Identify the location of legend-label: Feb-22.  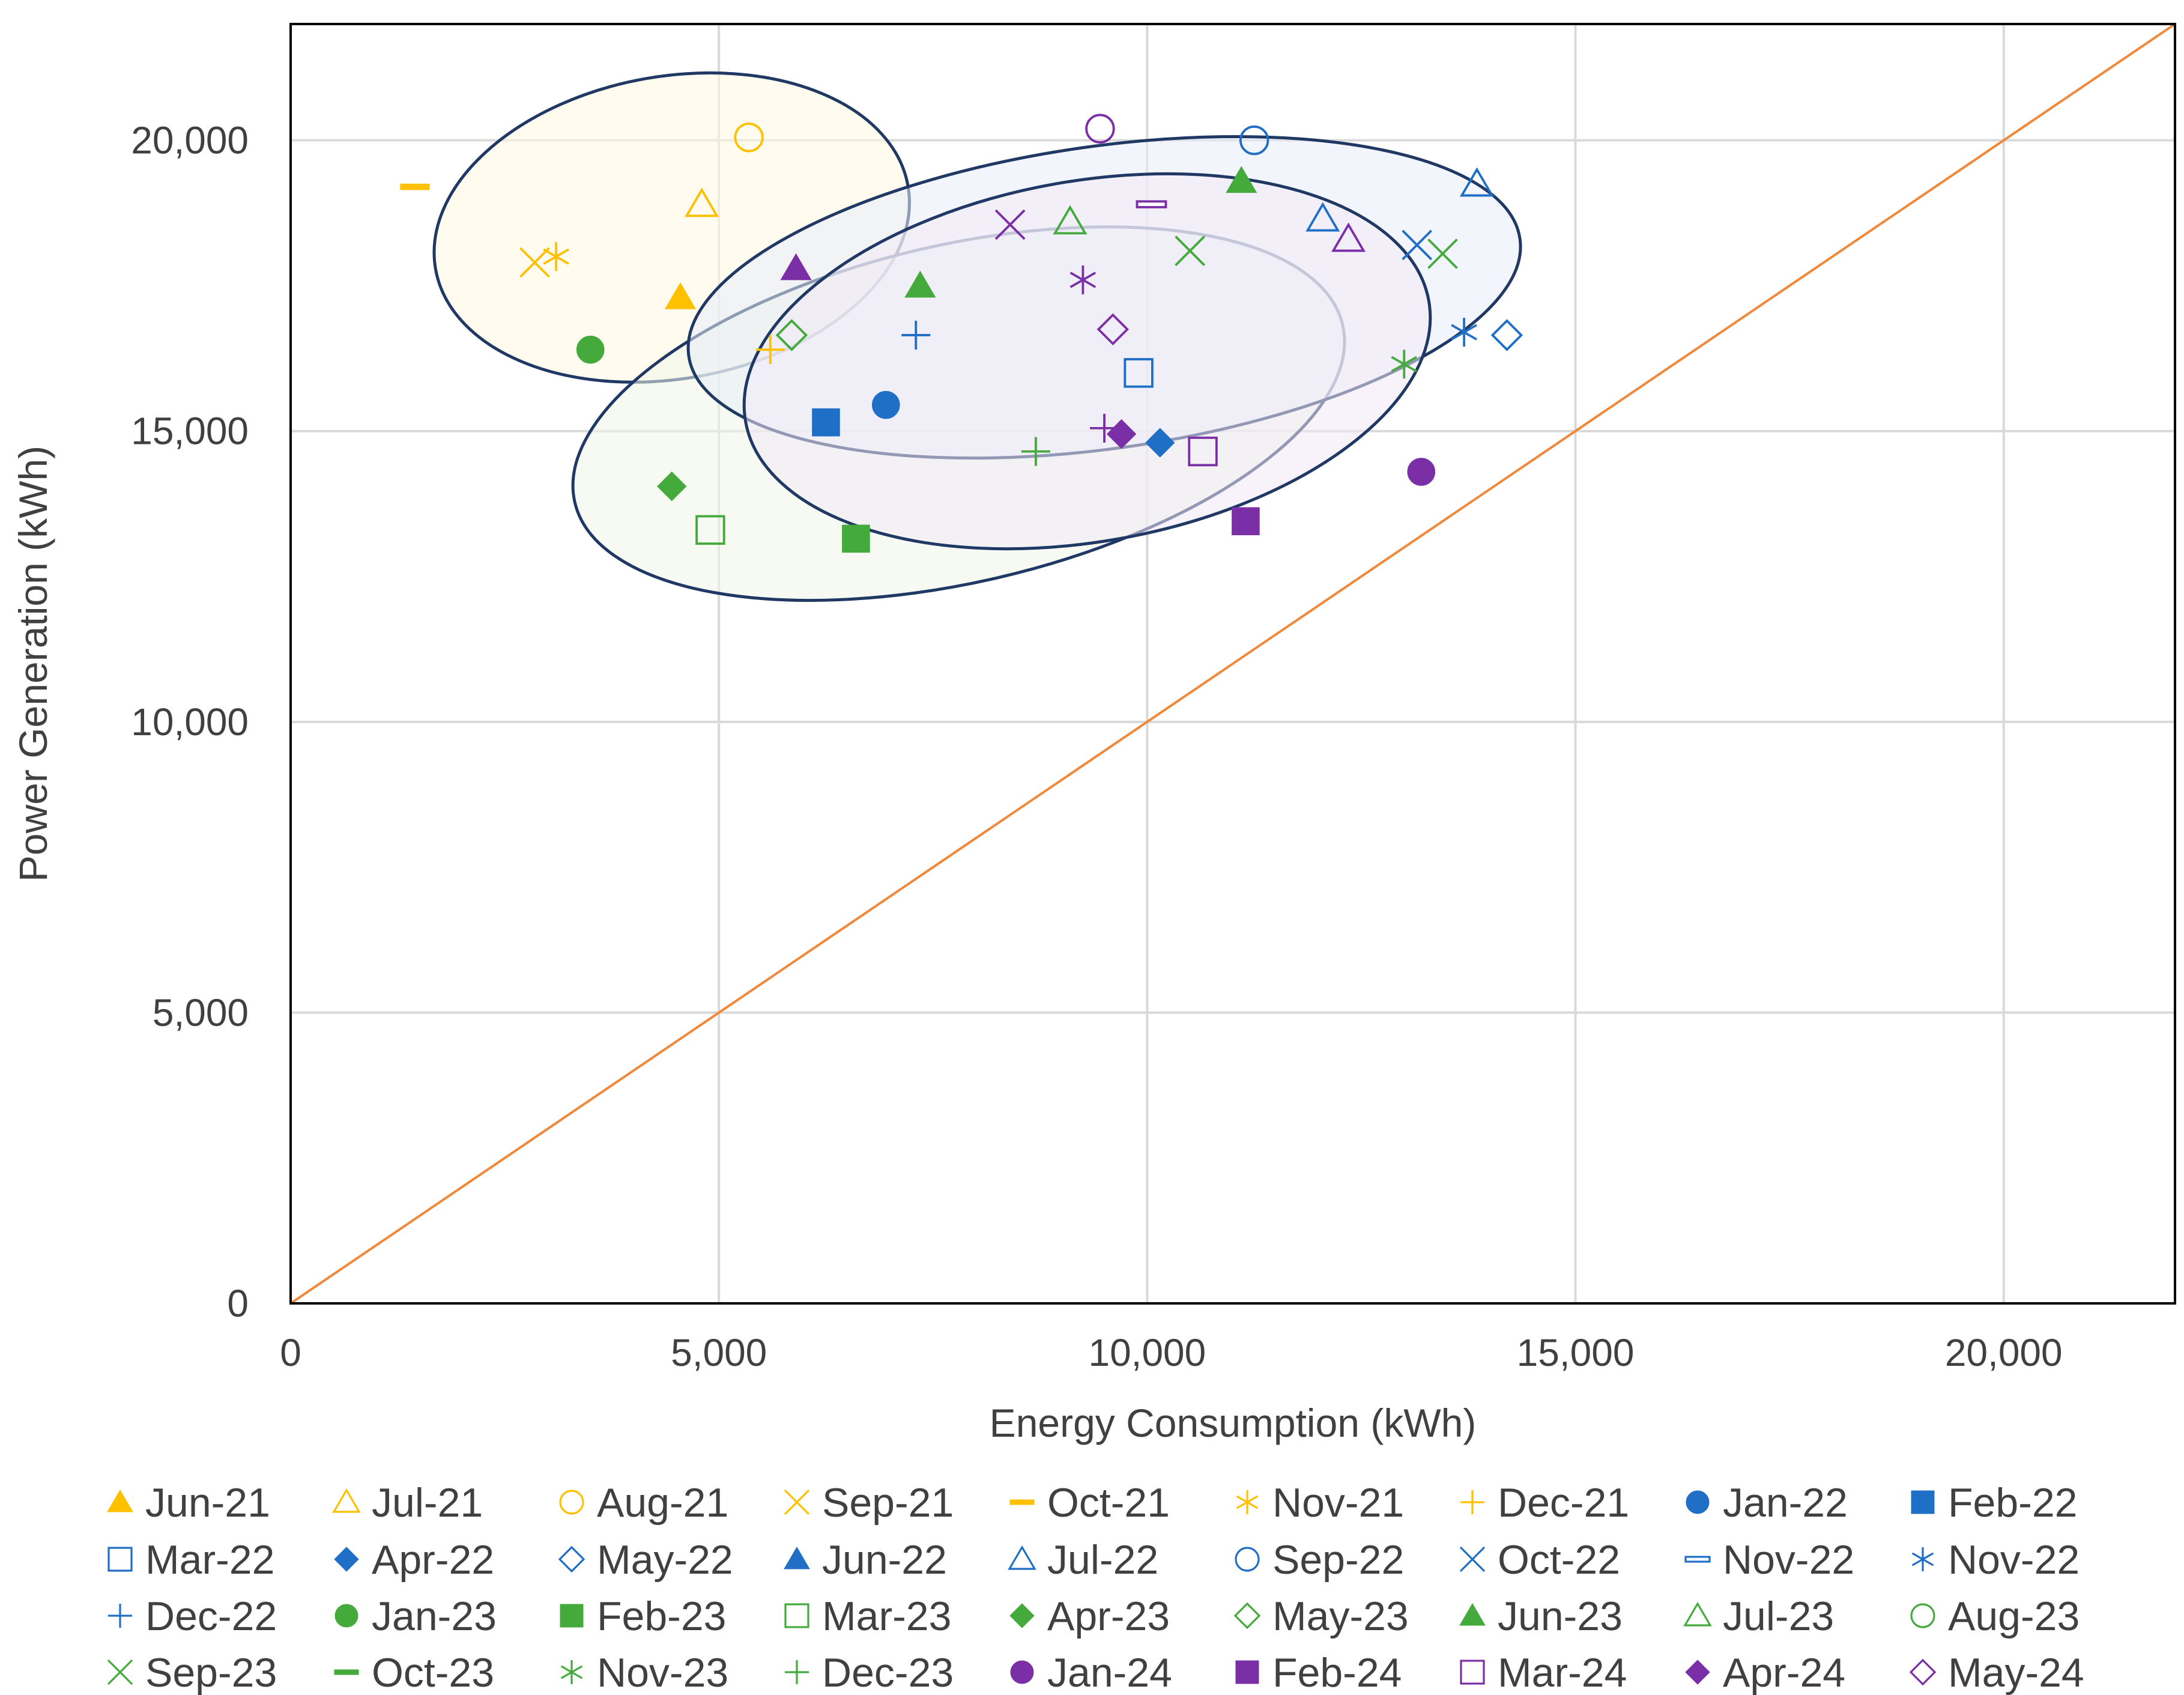
(2012, 1503).